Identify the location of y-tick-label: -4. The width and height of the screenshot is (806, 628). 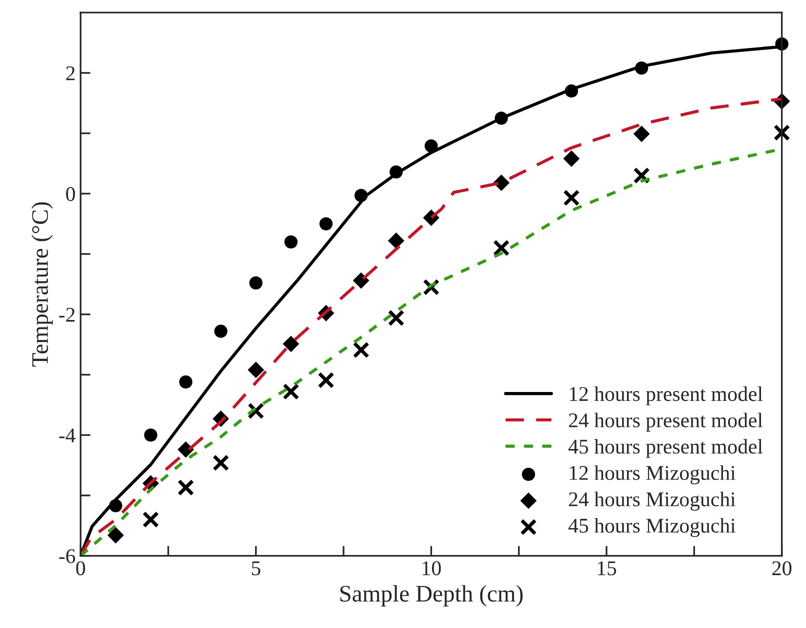
(67, 435).